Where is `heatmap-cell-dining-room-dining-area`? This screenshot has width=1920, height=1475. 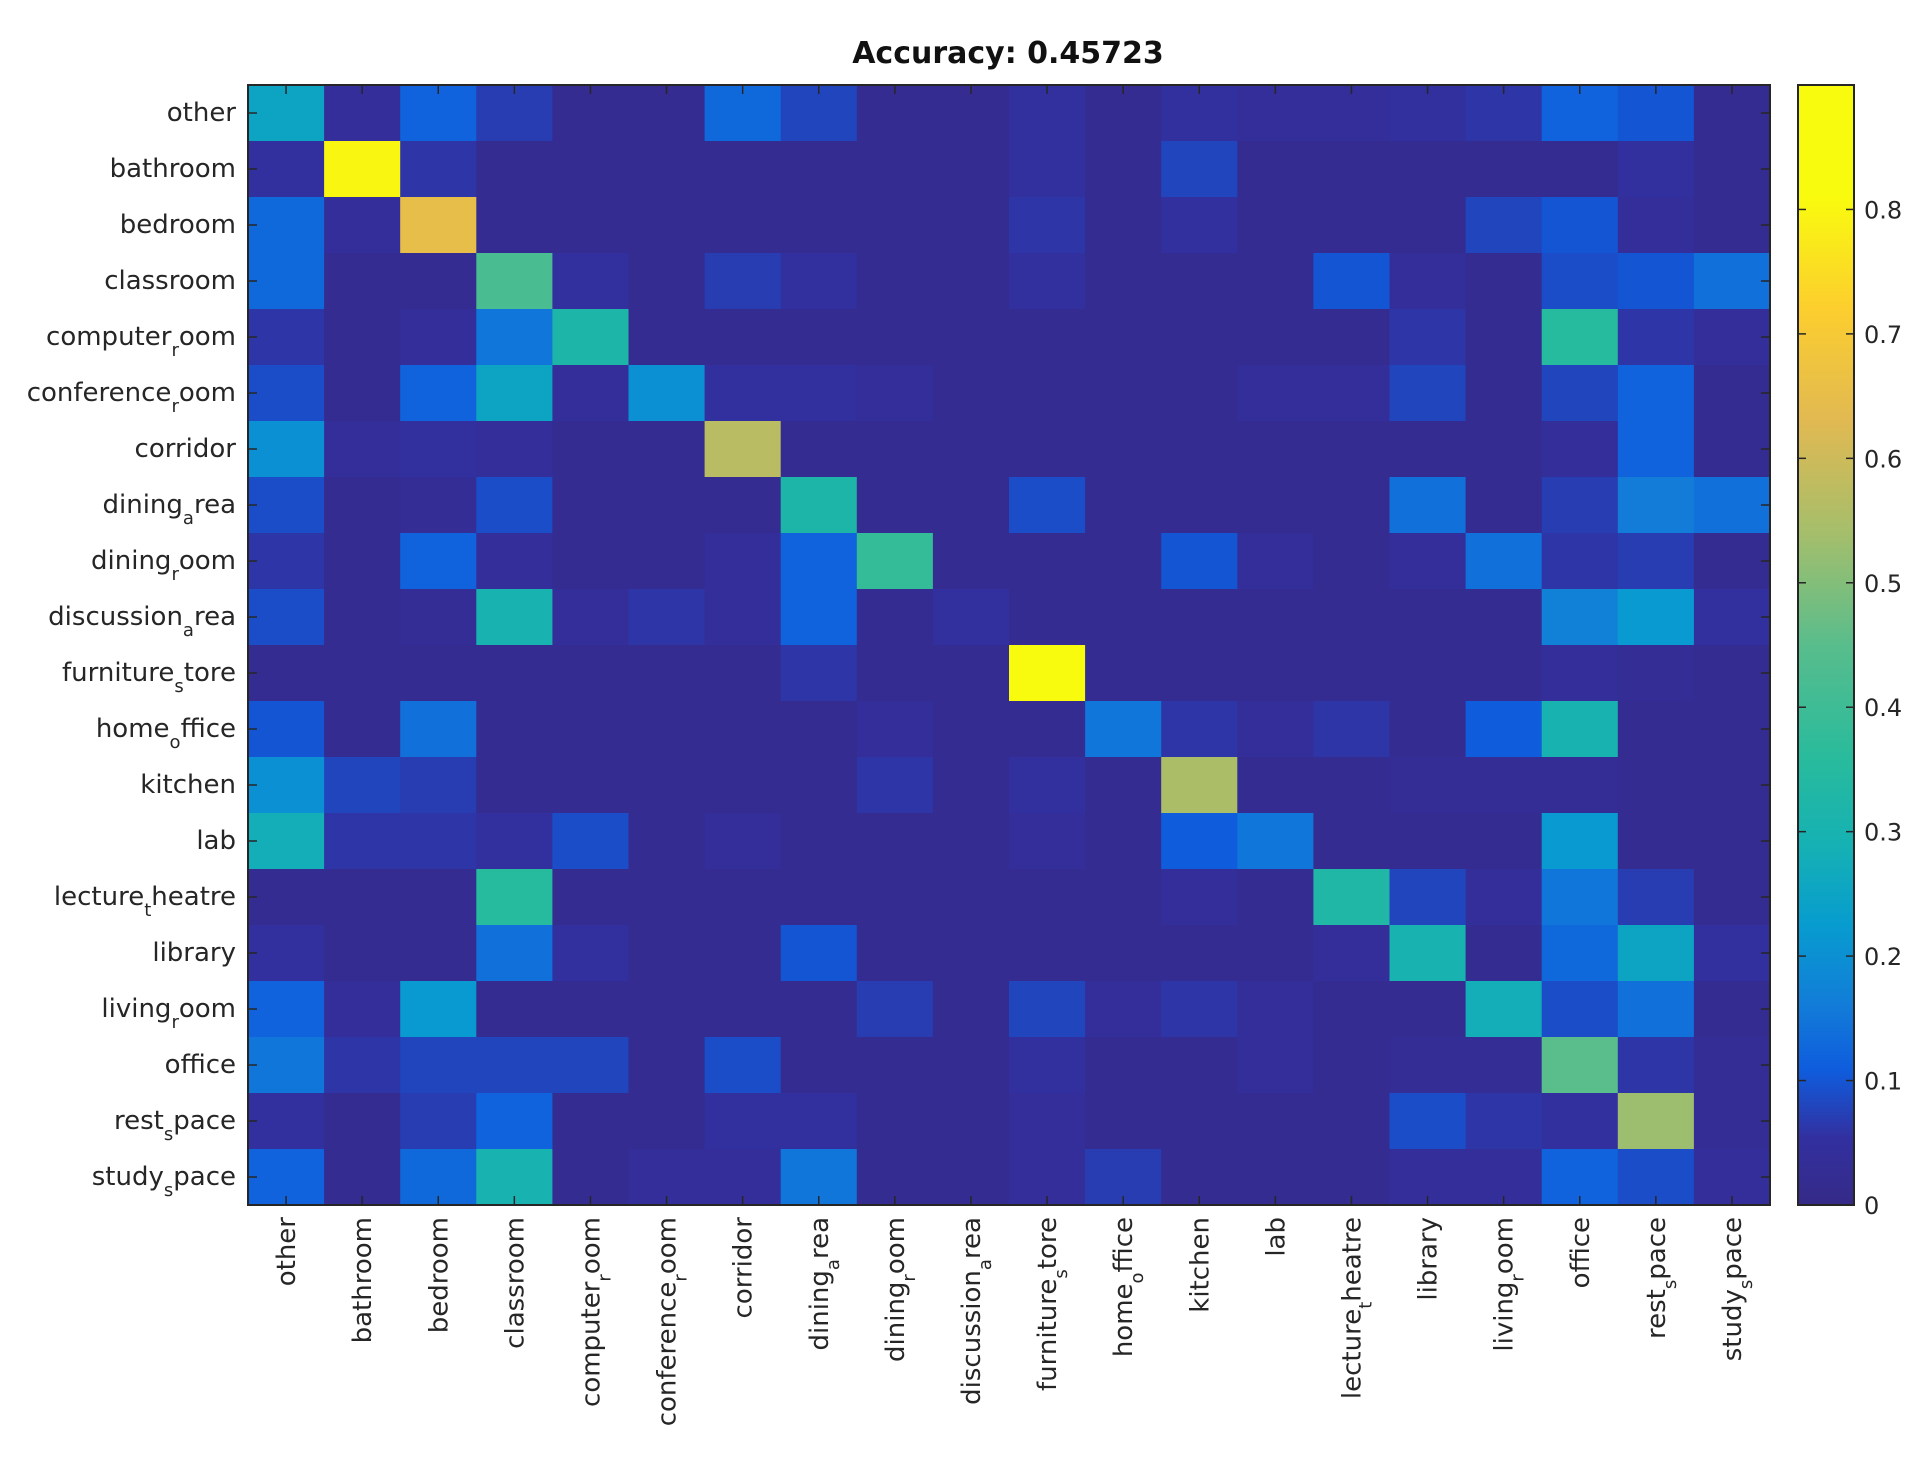 heatmap-cell-dining-room-dining-area is located at coordinates (819, 561).